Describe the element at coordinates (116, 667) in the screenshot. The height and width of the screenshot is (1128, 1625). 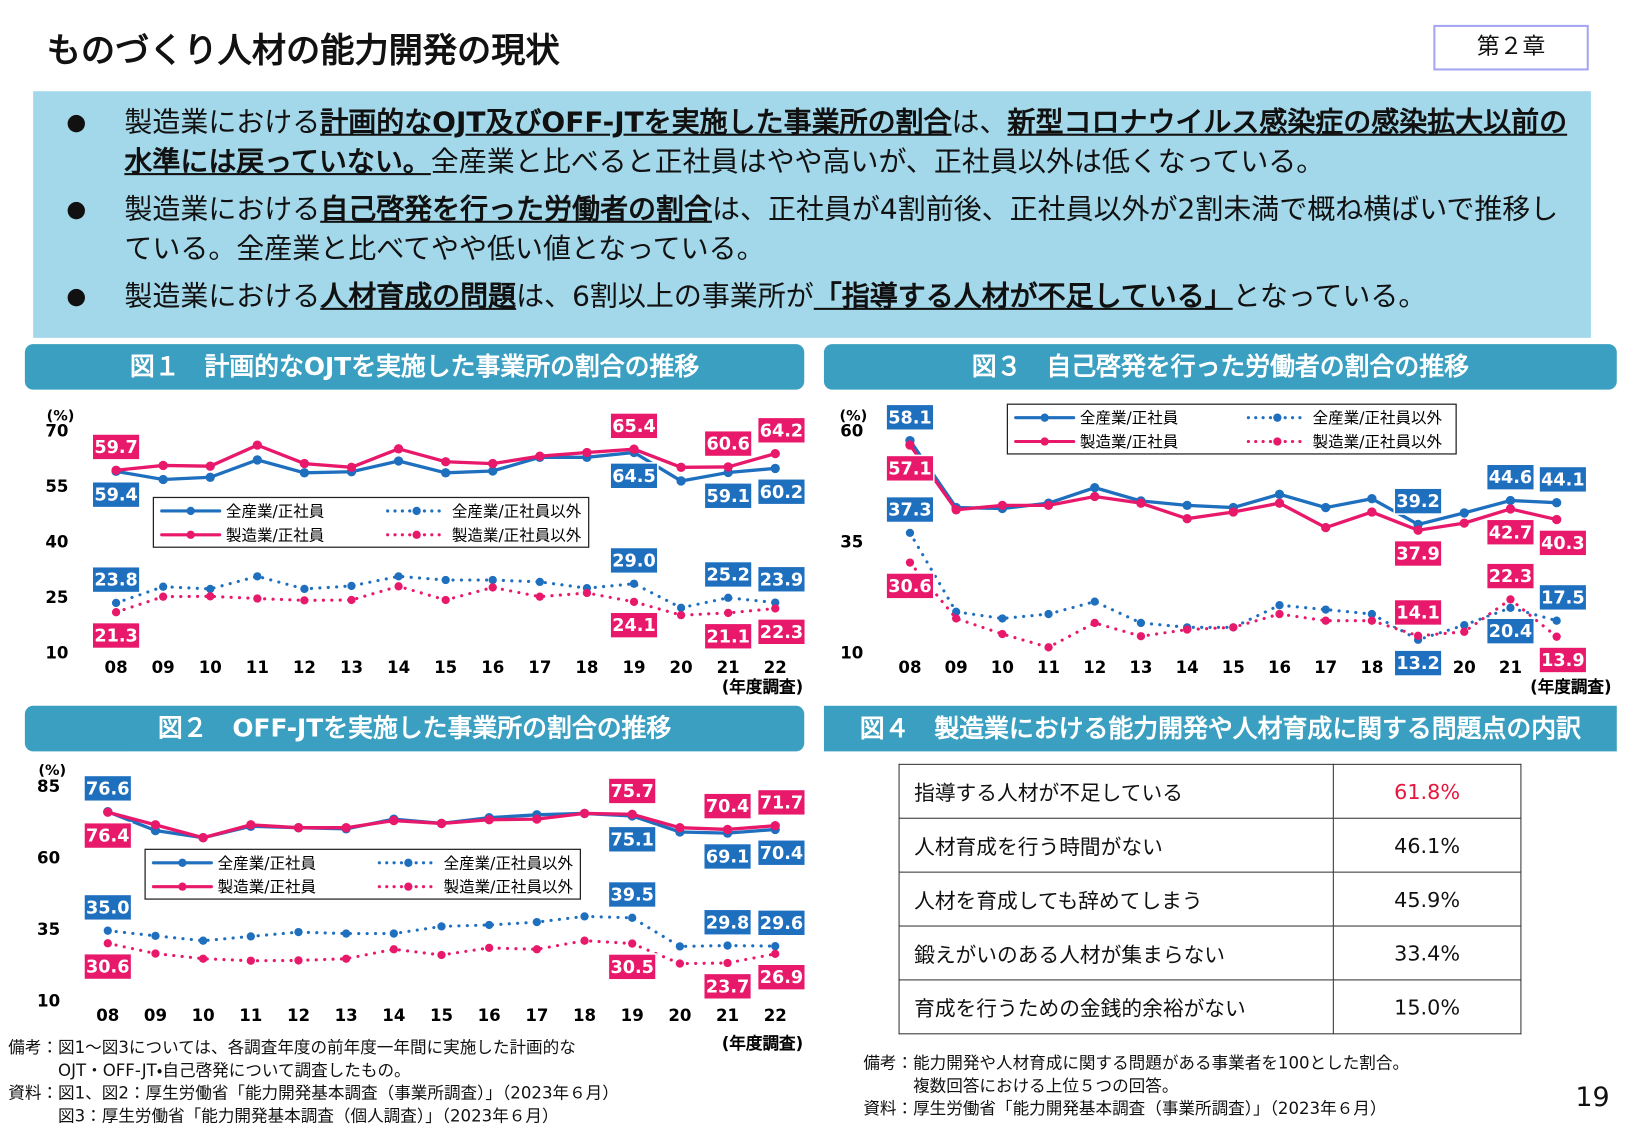
I see `x-tick-label: 08` at that location.